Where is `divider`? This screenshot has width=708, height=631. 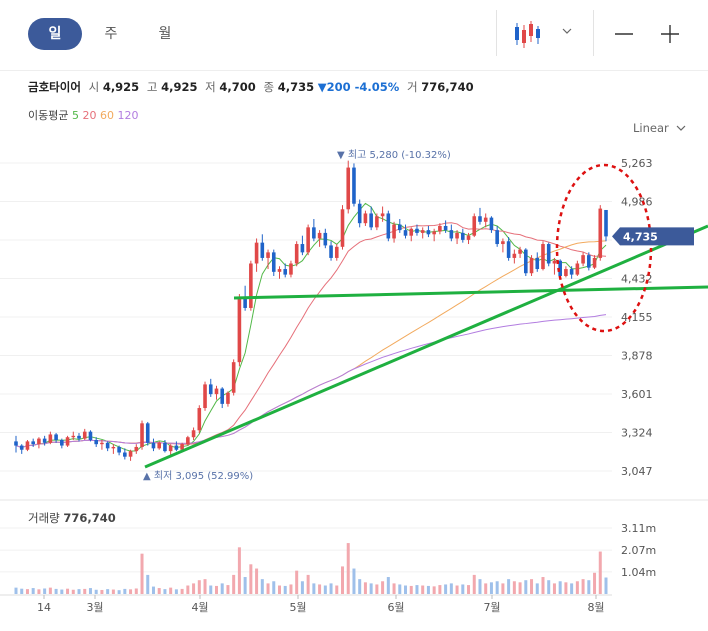 divider is located at coordinates (593, 33).